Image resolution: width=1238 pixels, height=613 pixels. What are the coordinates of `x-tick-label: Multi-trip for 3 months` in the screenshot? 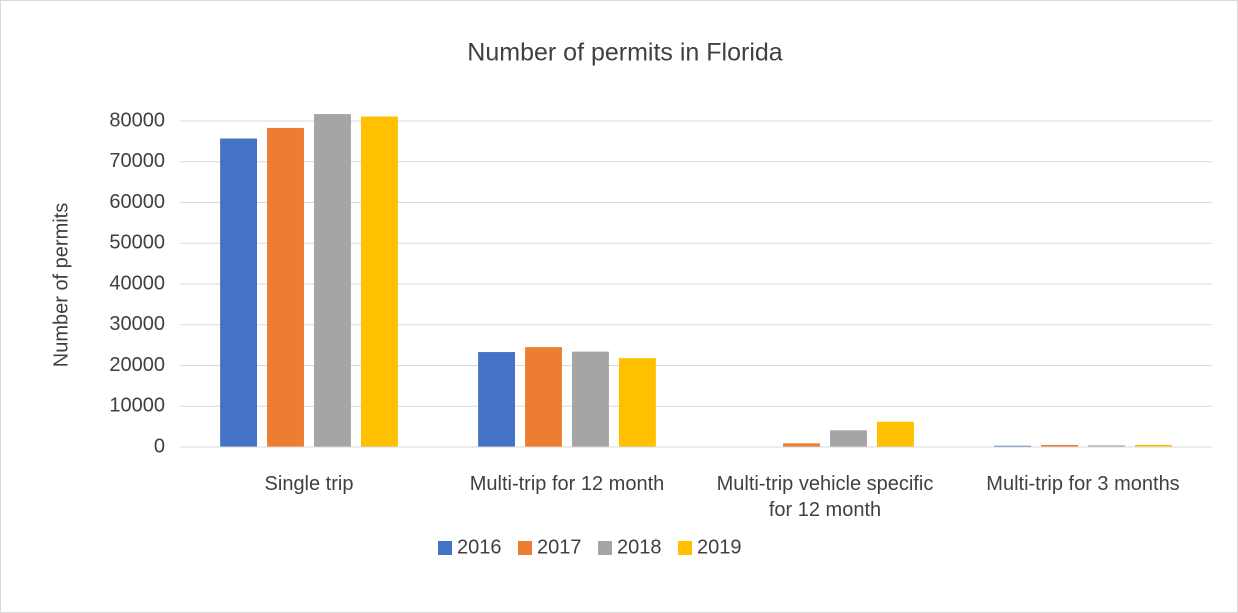 It's located at (1083, 484).